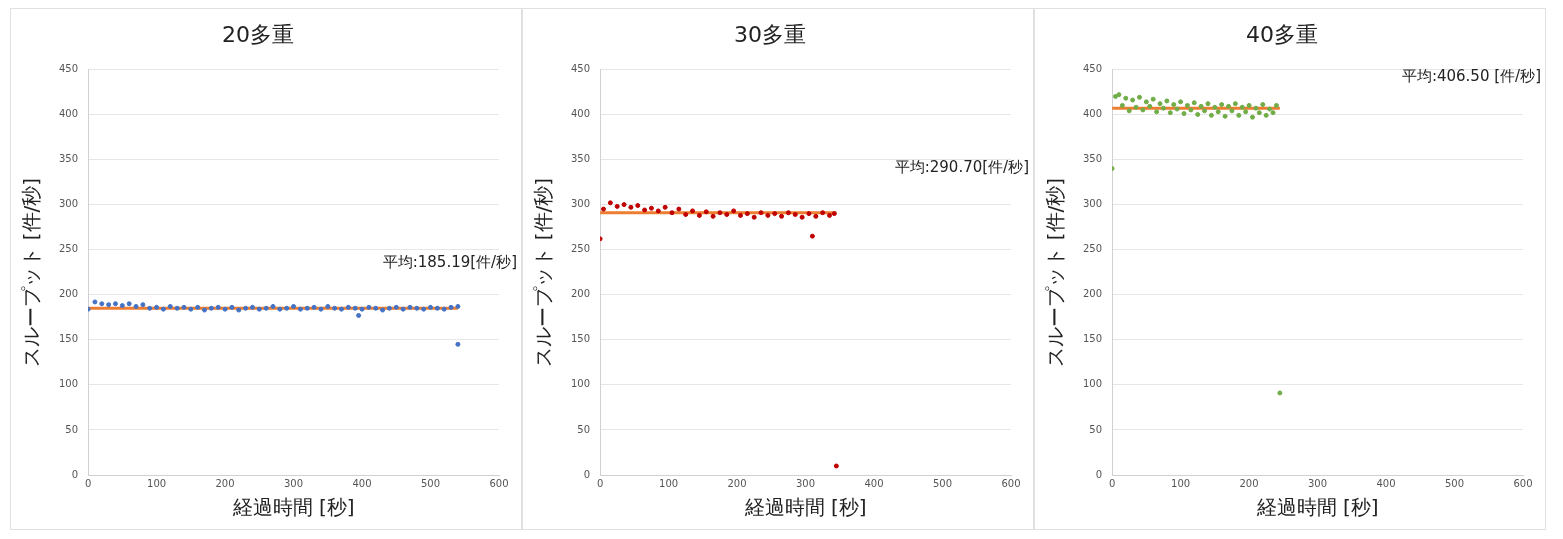  Describe the element at coordinates (770, 34) in the screenshot. I see `chart-title: 30多重` at that location.